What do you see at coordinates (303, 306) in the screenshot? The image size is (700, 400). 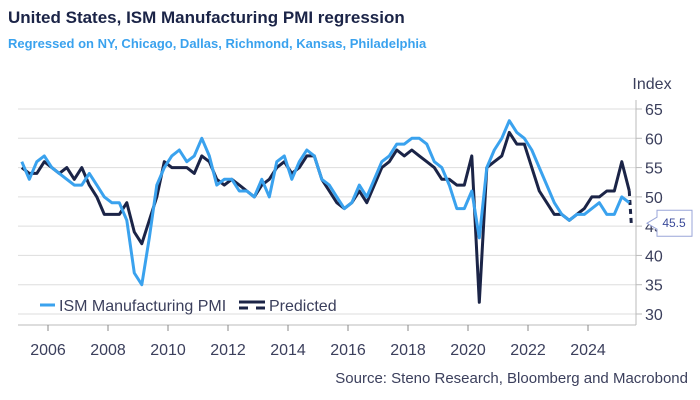 I see `legend-label-predicted: Predicted` at bounding box center [303, 306].